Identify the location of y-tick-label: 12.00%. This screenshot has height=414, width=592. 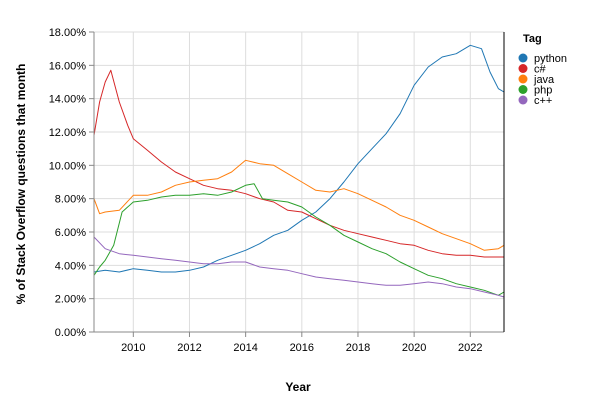
(68, 133).